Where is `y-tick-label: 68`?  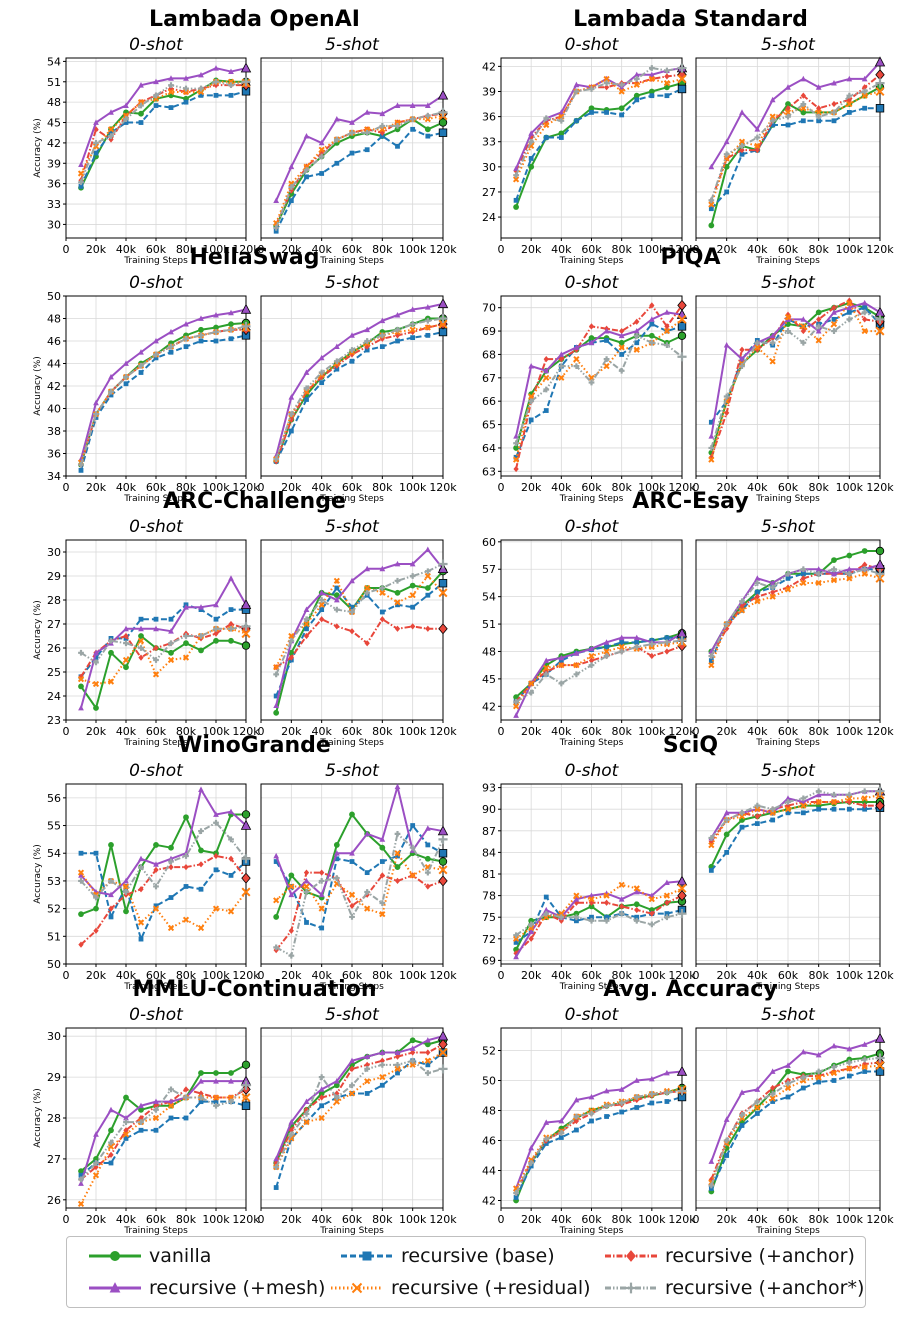
y-tick-label: 68 is located at coordinates (489, 354).